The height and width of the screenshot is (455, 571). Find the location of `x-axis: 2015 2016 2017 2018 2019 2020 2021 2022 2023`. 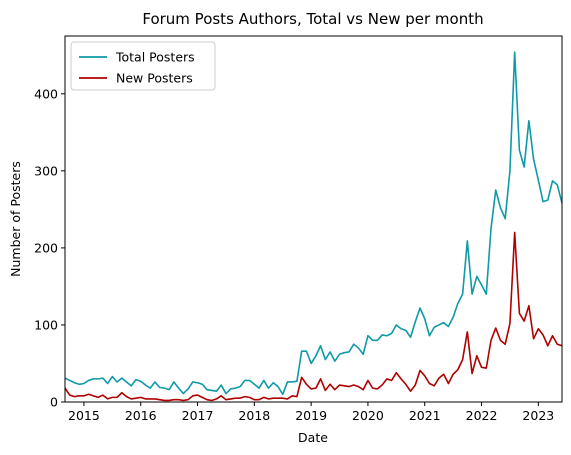

x-axis: 2015 2016 2017 2018 2019 2020 2021 2022 2023 is located at coordinates (311, 412).